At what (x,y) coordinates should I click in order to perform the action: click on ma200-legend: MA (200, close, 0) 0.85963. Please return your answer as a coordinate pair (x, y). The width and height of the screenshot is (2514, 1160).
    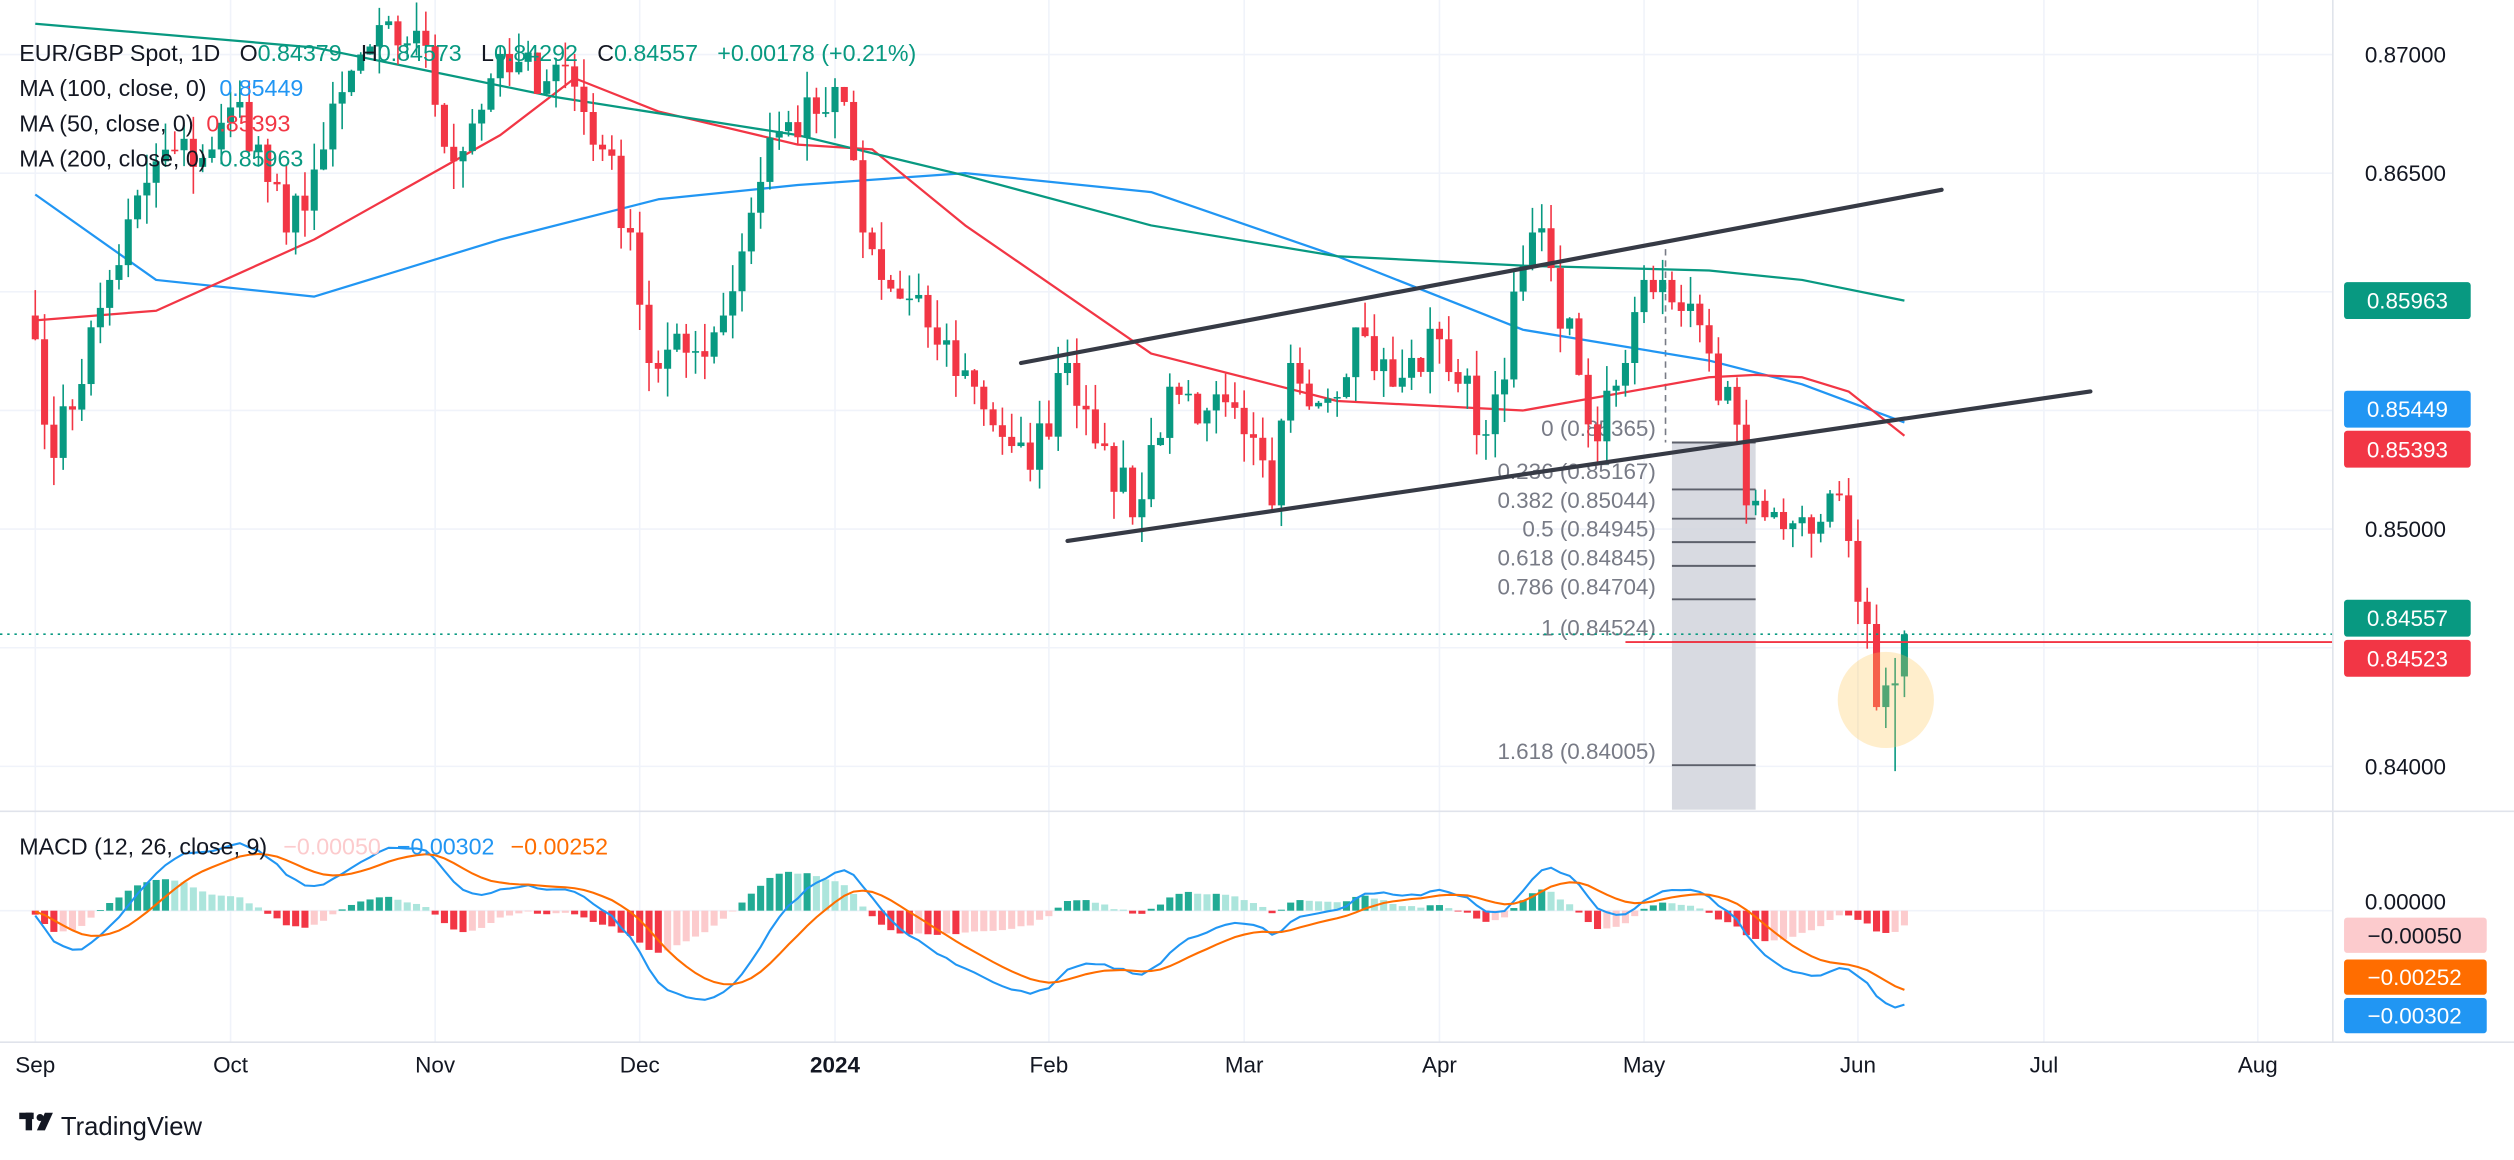
    Looking at the image, I should click on (161, 159).